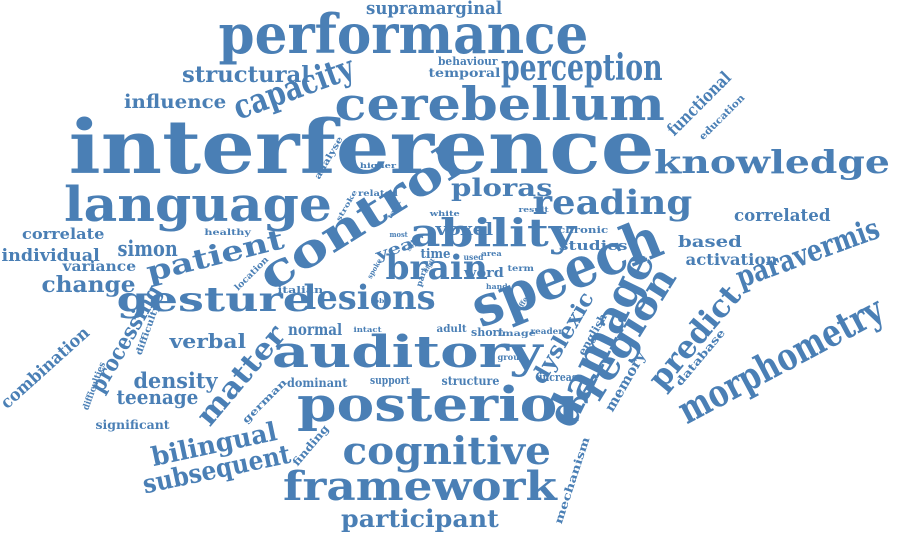 This screenshot has width=900, height=544. What do you see at coordinates (464, 229) in the screenshot?
I see `word-voxel: voxel` at bounding box center [464, 229].